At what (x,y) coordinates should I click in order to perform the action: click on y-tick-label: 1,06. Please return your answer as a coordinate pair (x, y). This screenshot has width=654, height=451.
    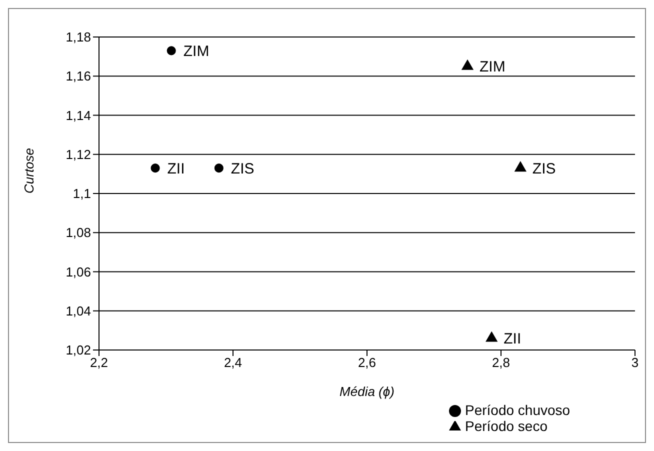
    Looking at the image, I should click on (78, 272).